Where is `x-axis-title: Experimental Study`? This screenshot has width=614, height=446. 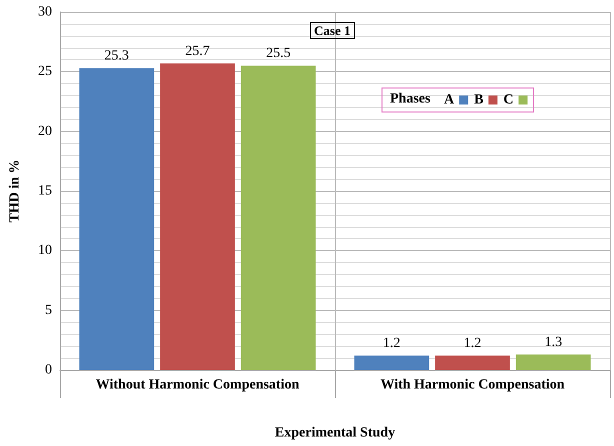 x-axis-title: Experimental Study is located at coordinates (335, 433).